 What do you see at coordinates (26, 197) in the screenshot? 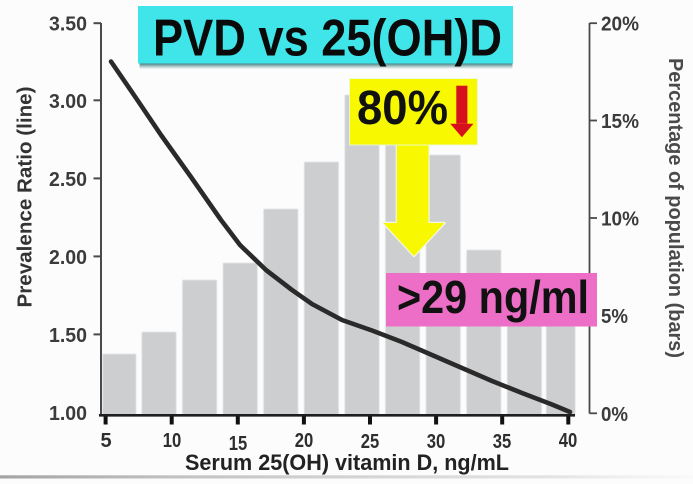
I see `svg-text: Prevalence Ratio (line)` at bounding box center [26, 197].